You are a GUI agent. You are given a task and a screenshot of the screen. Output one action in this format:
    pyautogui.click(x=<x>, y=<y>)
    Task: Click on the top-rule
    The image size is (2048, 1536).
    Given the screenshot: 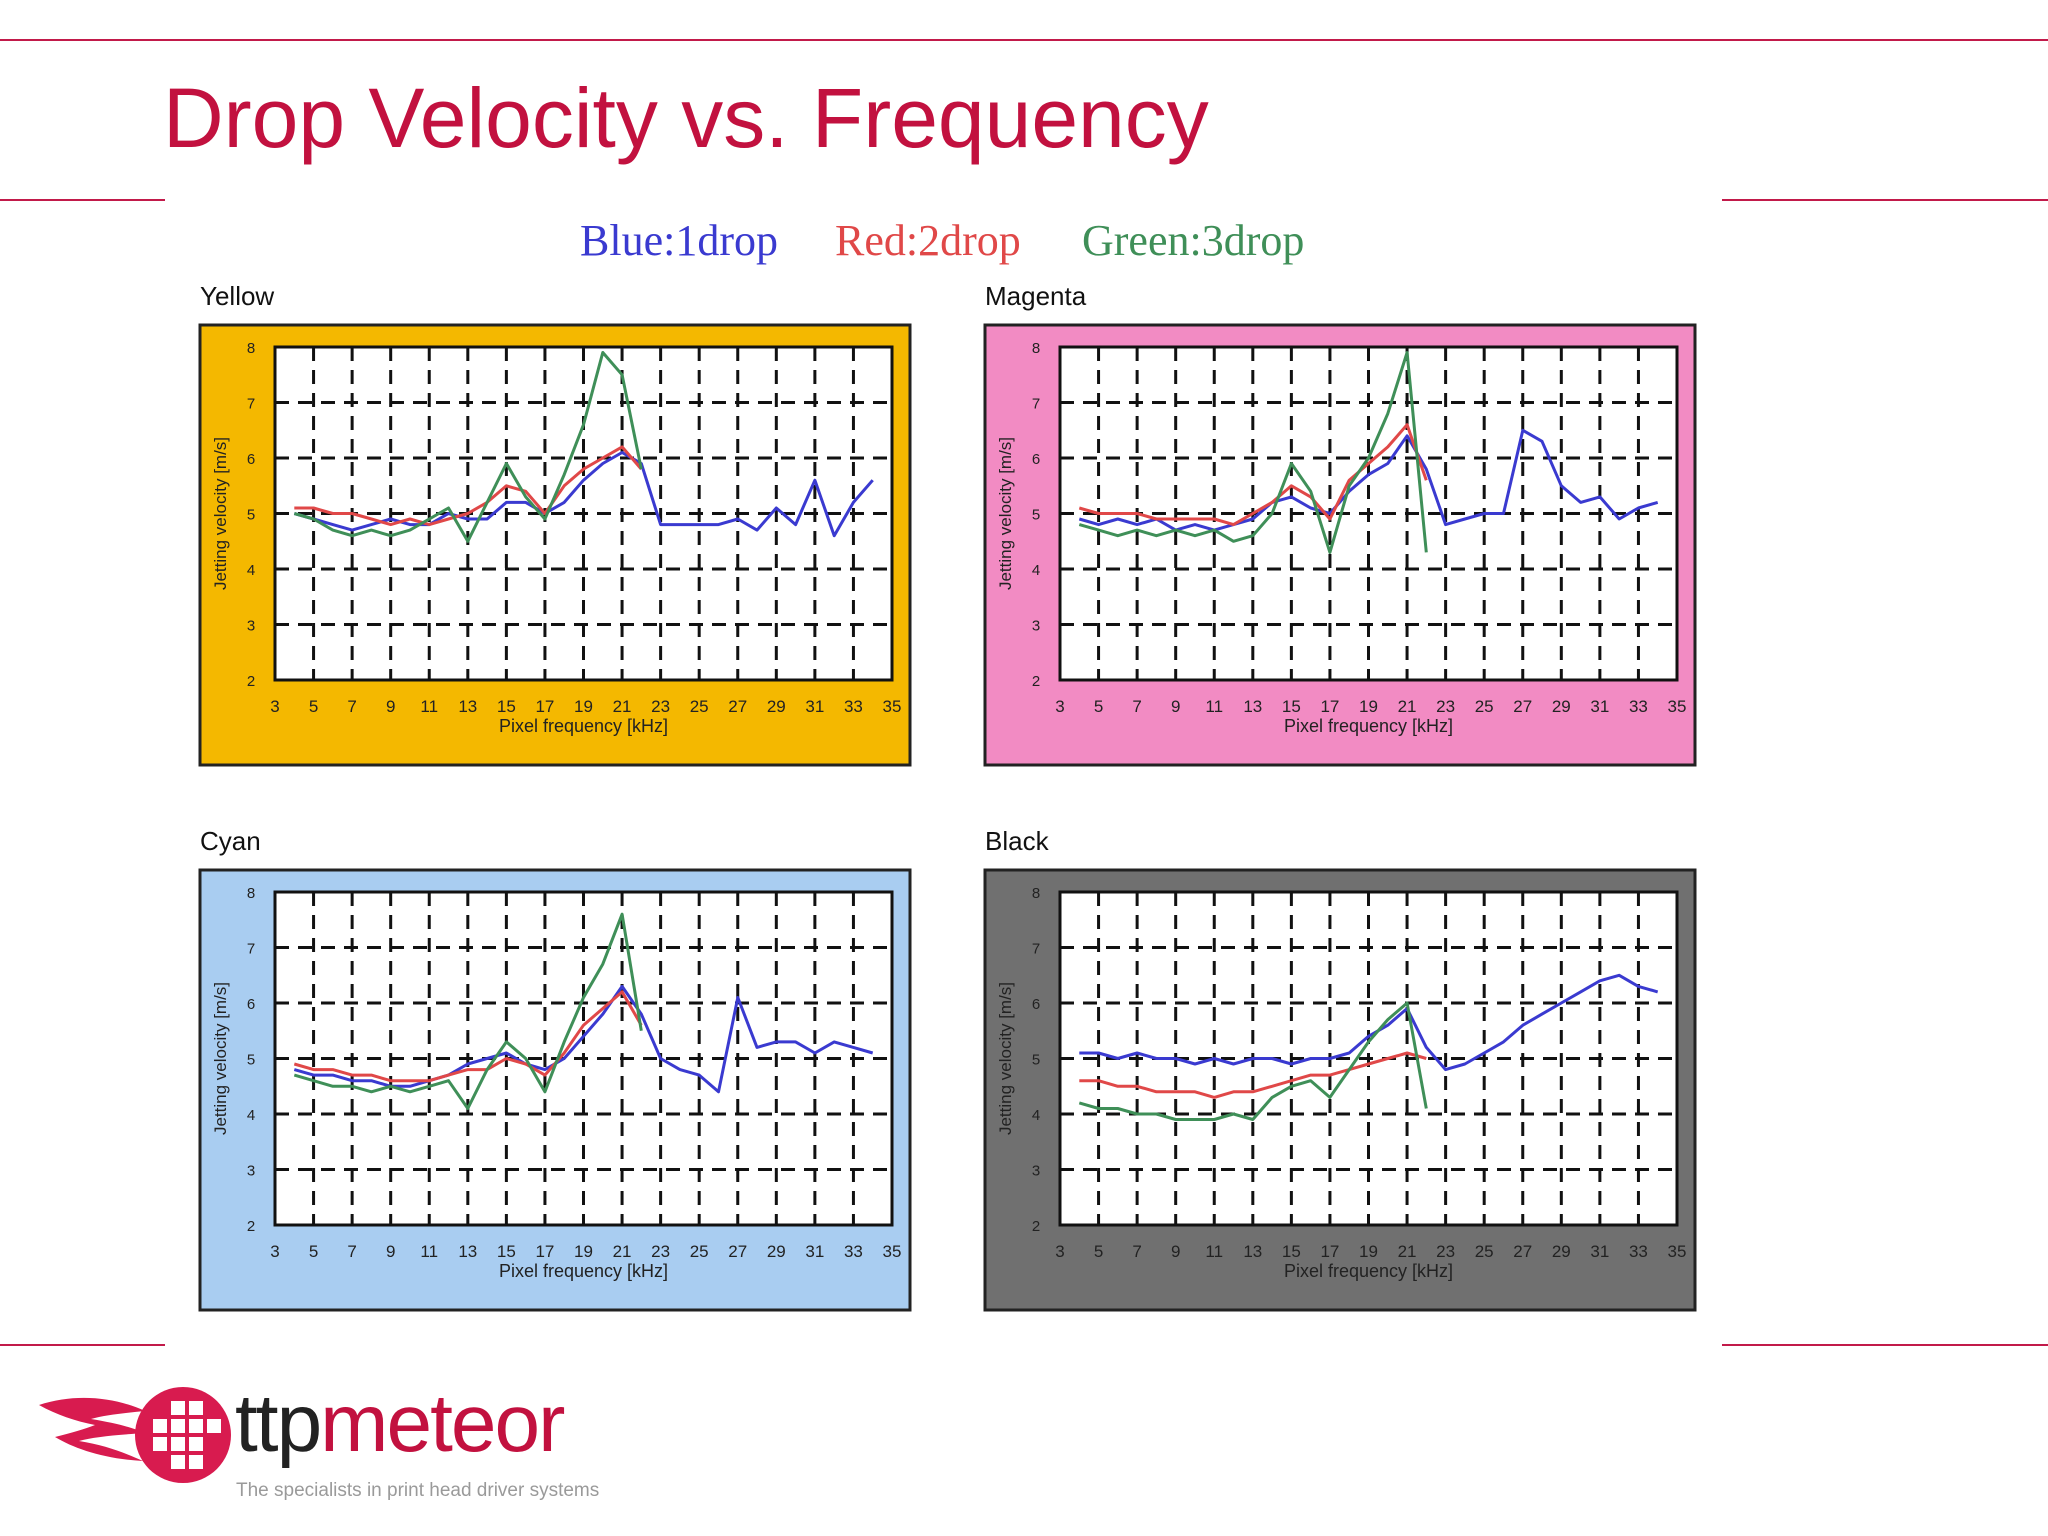 What is the action you would take?
    pyautogui.click(x=1024, y=40)
    